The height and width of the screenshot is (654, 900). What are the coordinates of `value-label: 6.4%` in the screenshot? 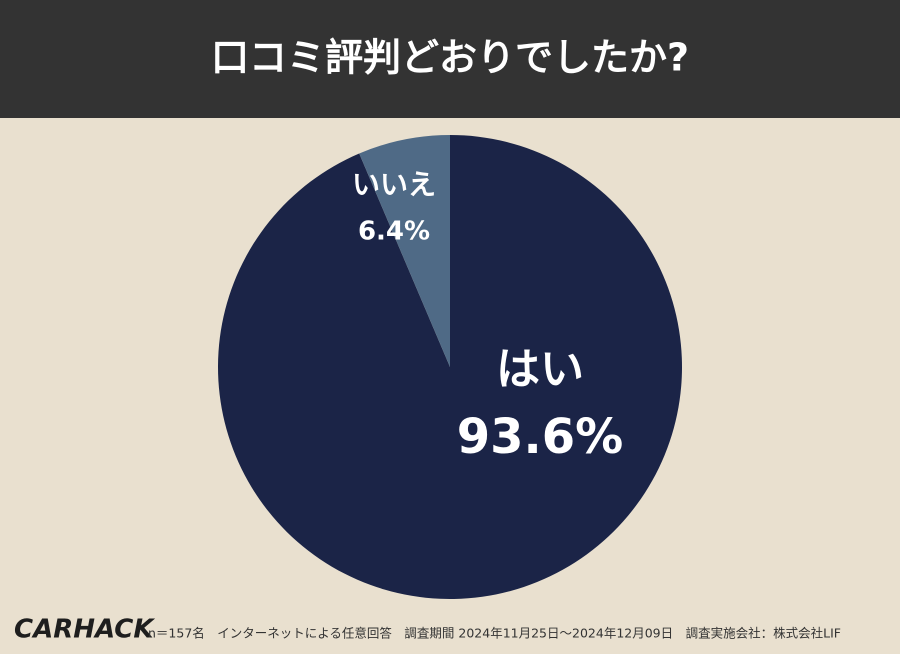 It's located at (394, 232).